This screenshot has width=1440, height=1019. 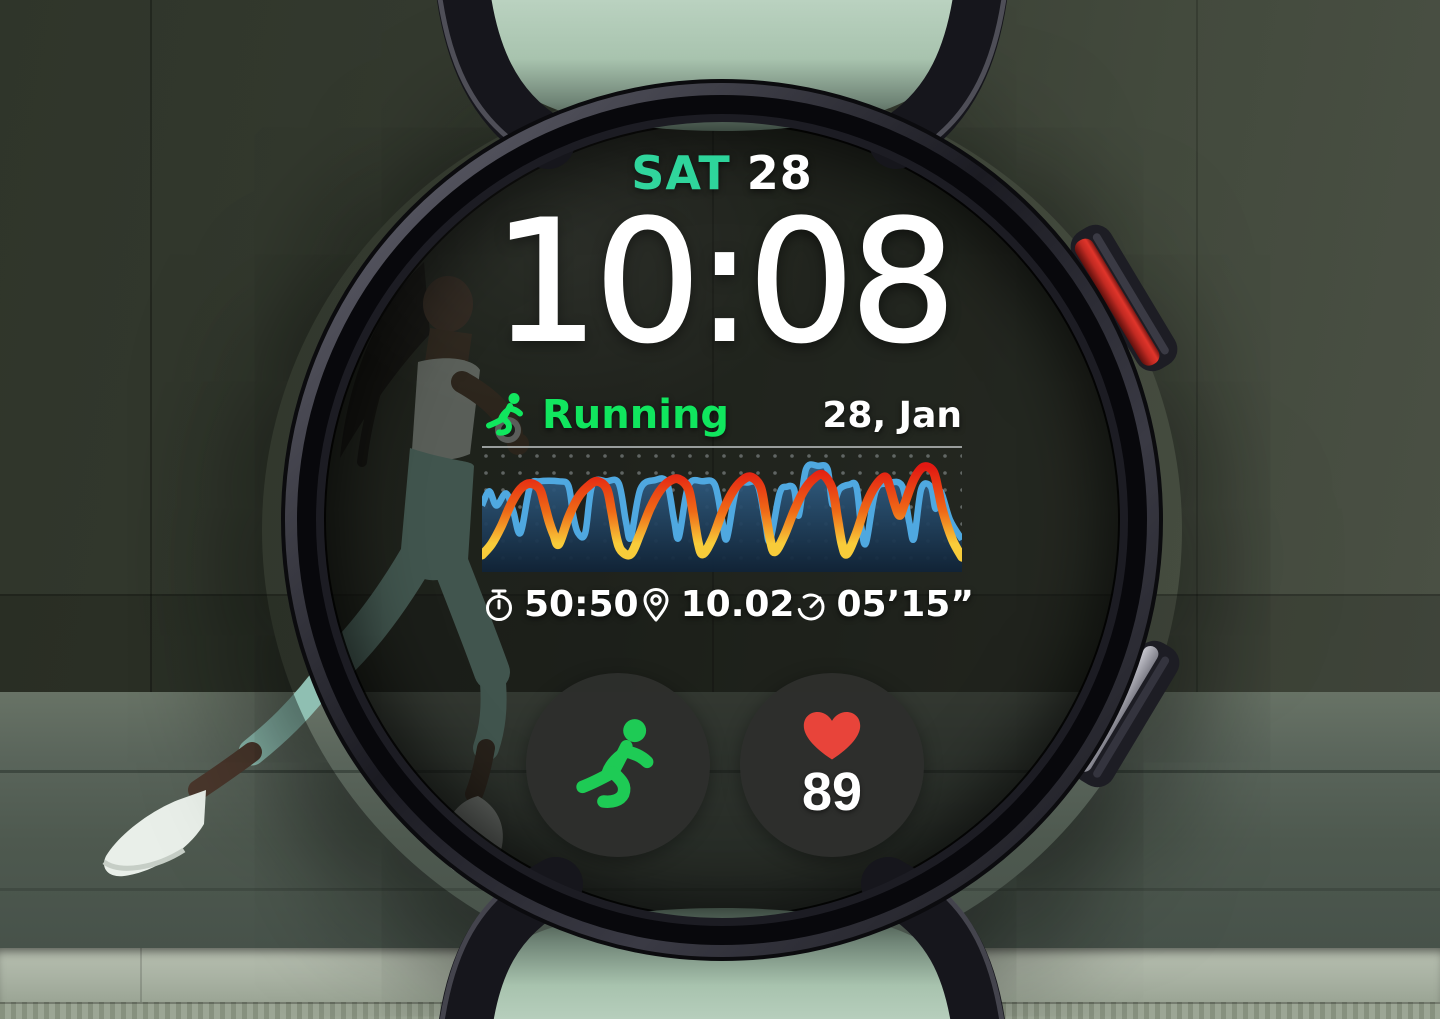 I want to click on workout-shortcut-button, so click(x=618, y=765).